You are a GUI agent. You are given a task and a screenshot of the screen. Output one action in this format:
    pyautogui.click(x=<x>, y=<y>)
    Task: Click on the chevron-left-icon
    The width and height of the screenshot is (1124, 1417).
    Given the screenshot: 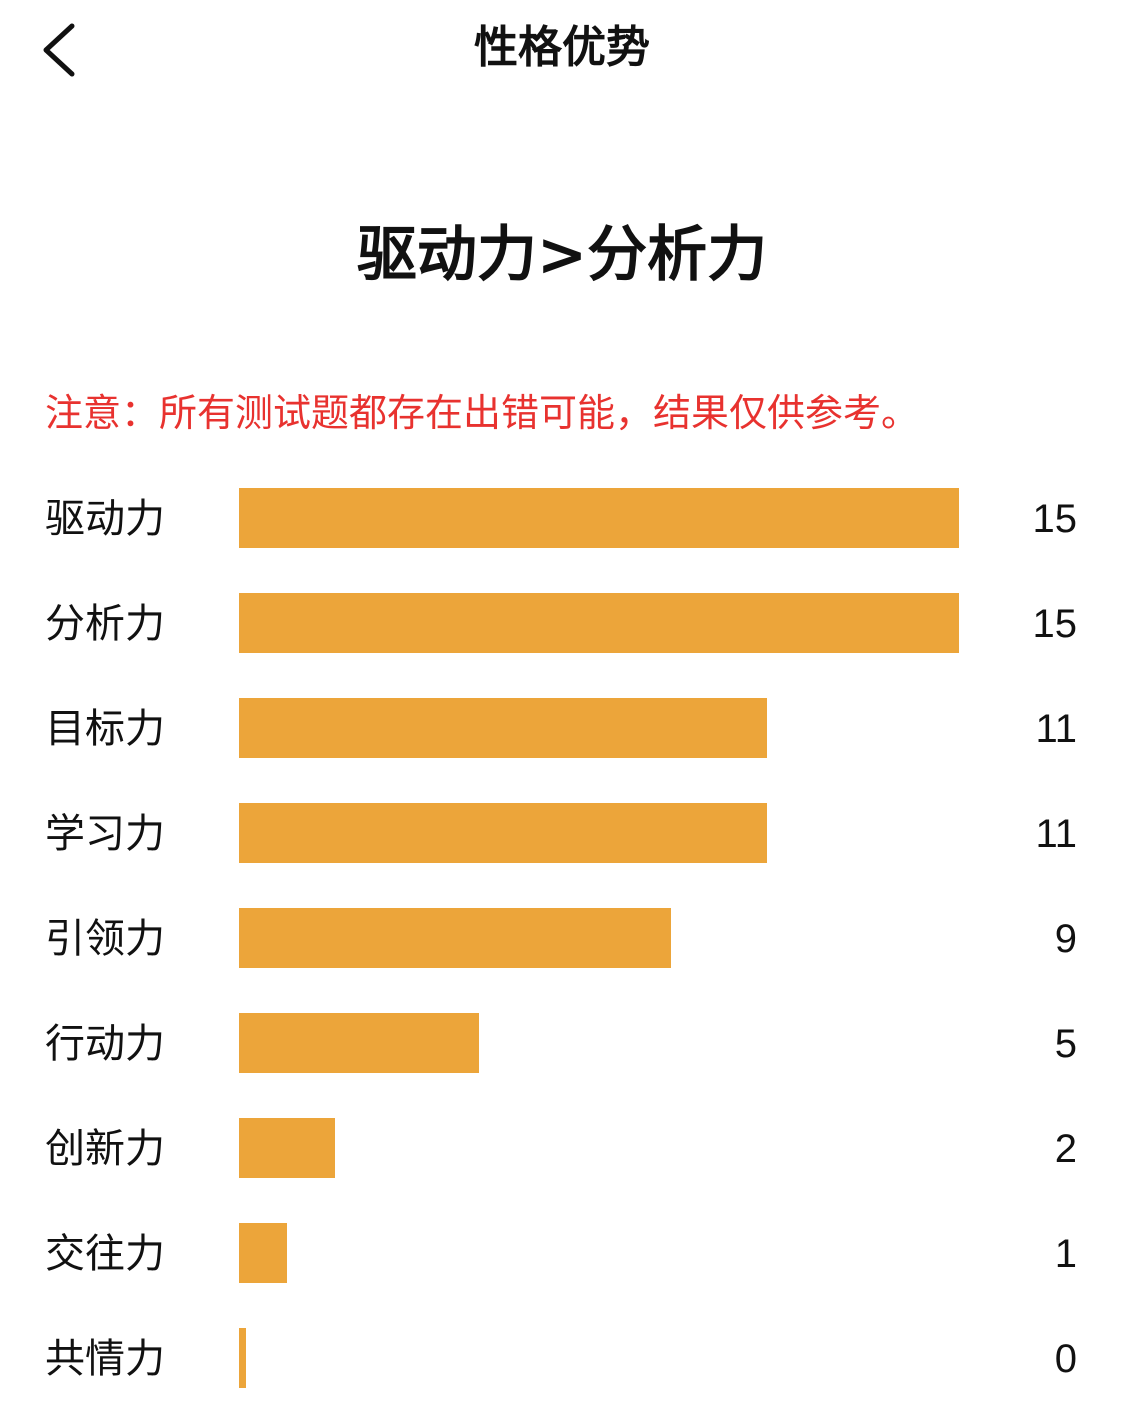 What is the action you would take?
    pyautogui.click(x=59, y=50)
    